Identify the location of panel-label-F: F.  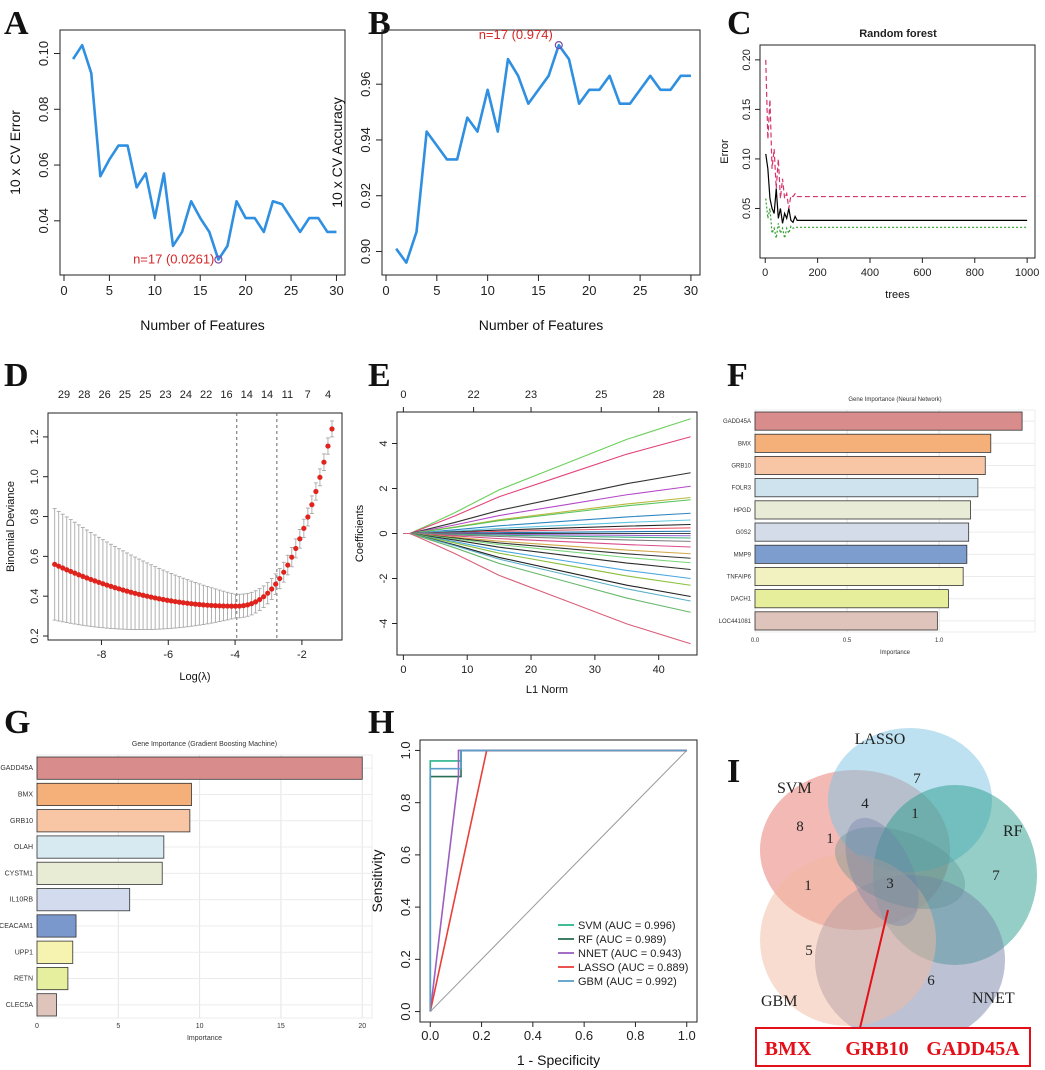
(737, 375).